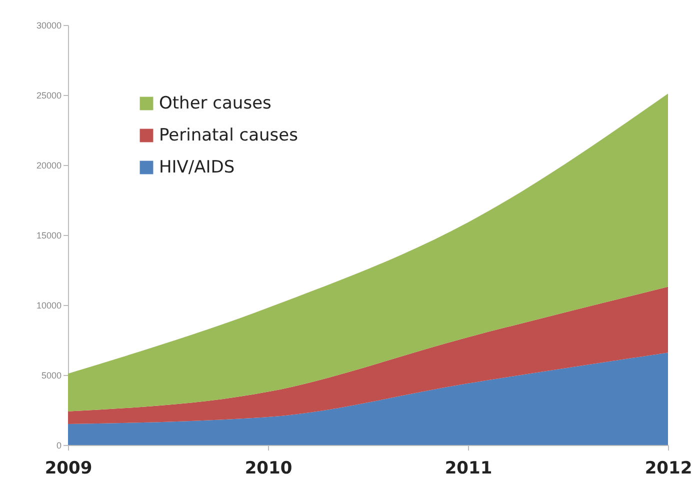  I want to click on legend-label: Perinatal causes, so click(228, 136).